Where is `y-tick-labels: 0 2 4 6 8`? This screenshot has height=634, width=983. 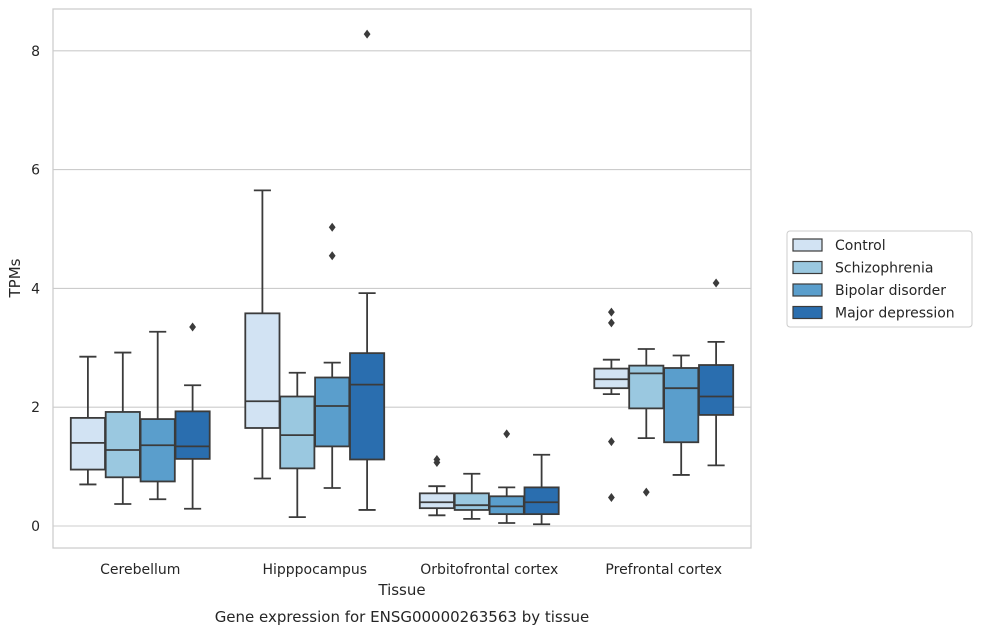
y-tick-labels: 0 2 4 6 8 is located at coordinates (35, 289).